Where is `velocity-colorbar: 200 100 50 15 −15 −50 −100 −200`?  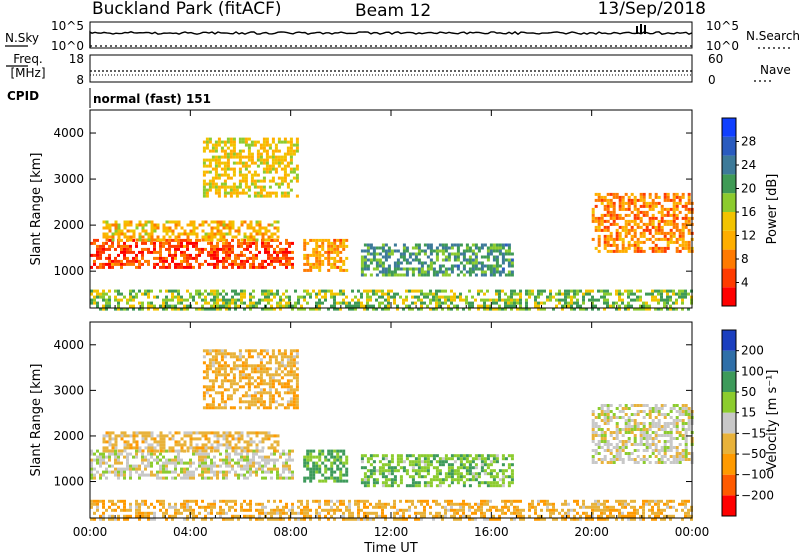
velocity-colorbar: 200 100 50 15 −15 −50 −100 −200 is located at coordinates (747, 423).